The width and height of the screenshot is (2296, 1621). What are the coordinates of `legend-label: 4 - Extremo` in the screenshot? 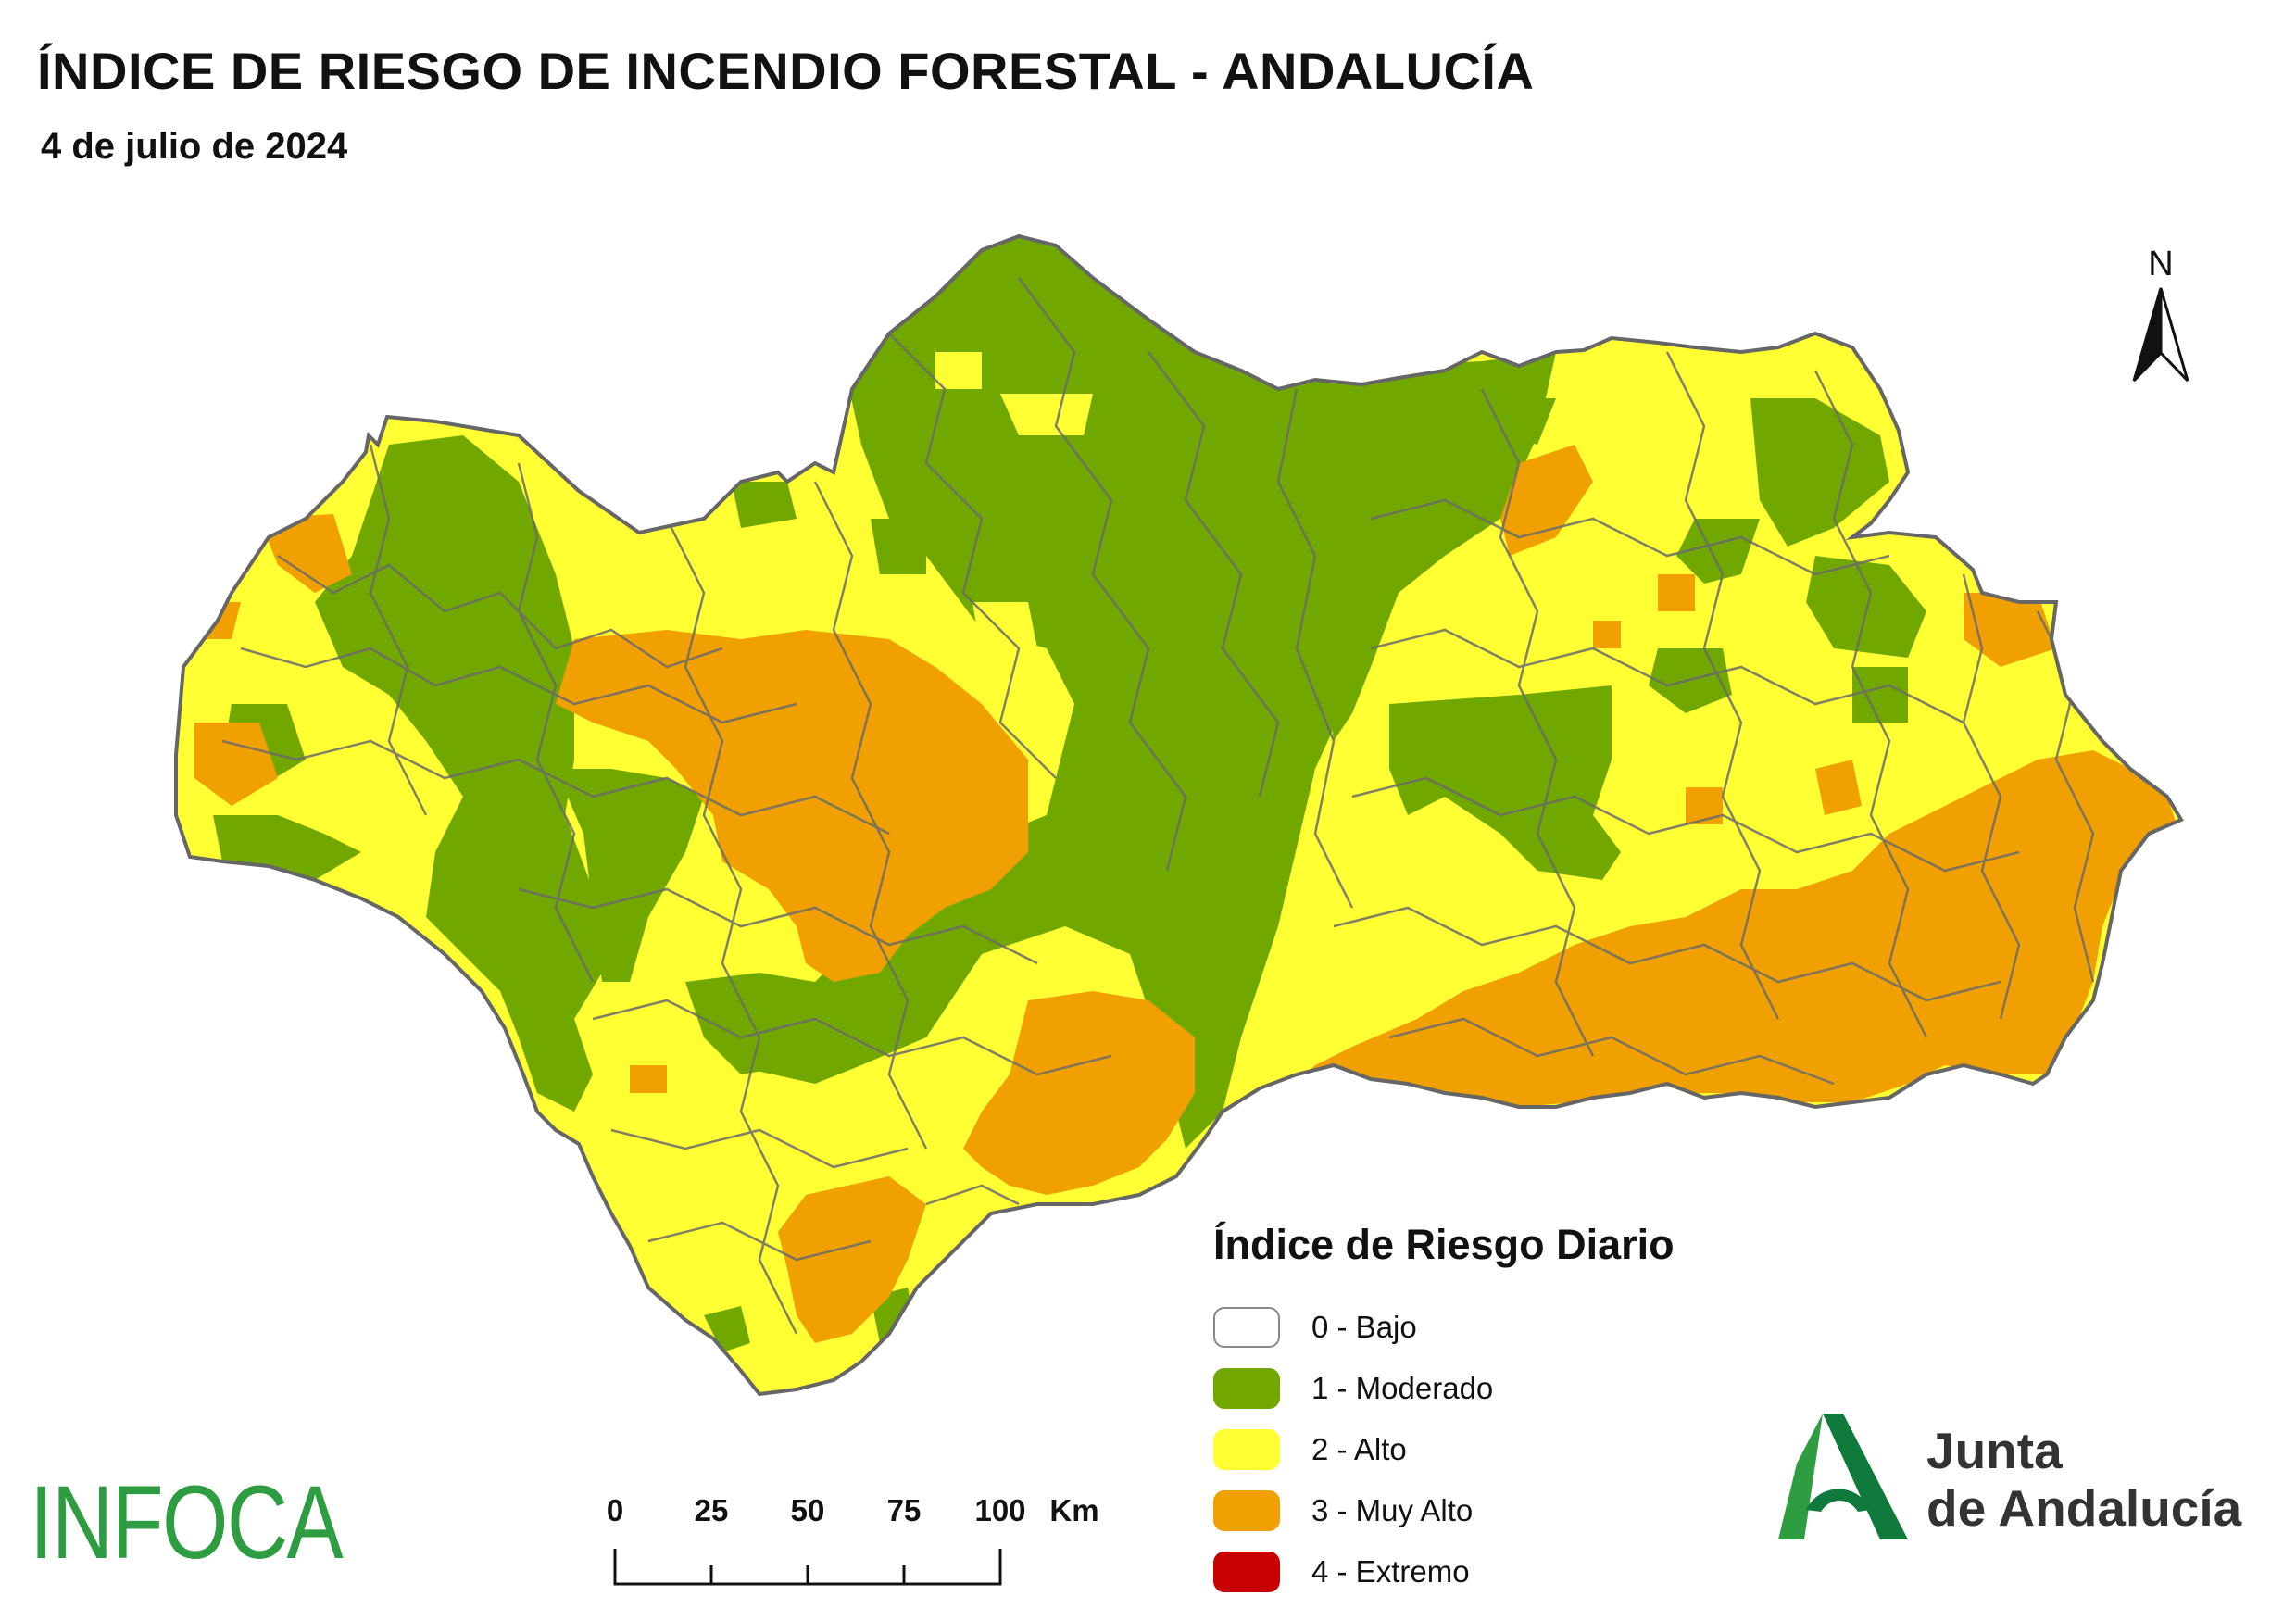 It's located at (1390, 1571).